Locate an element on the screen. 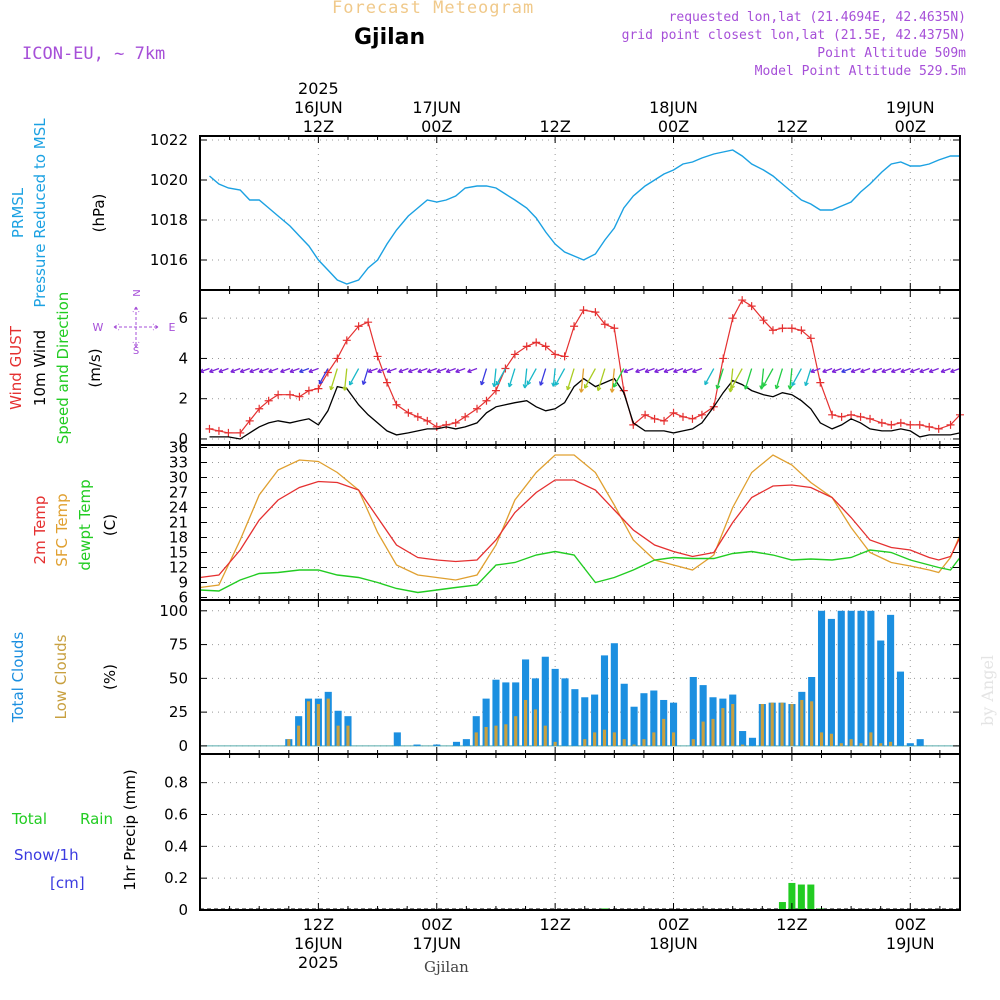 The image size is (1000, 1000). dewpt-label: dewpt Temp is located at coordinates (85, 524).